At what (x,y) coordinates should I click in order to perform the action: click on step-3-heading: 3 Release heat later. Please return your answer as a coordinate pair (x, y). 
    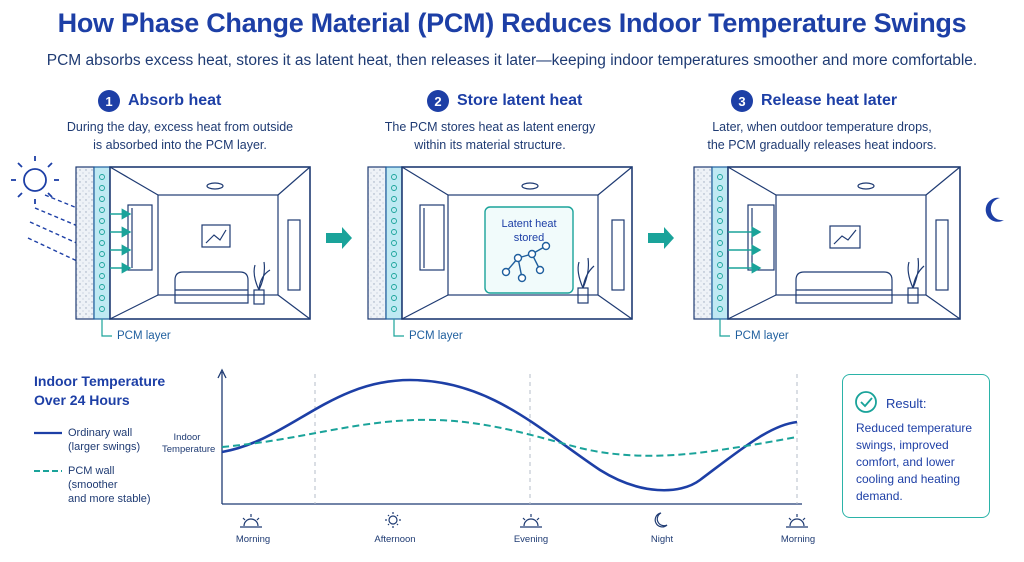
    Looking at the image, I should click on (814, 101).